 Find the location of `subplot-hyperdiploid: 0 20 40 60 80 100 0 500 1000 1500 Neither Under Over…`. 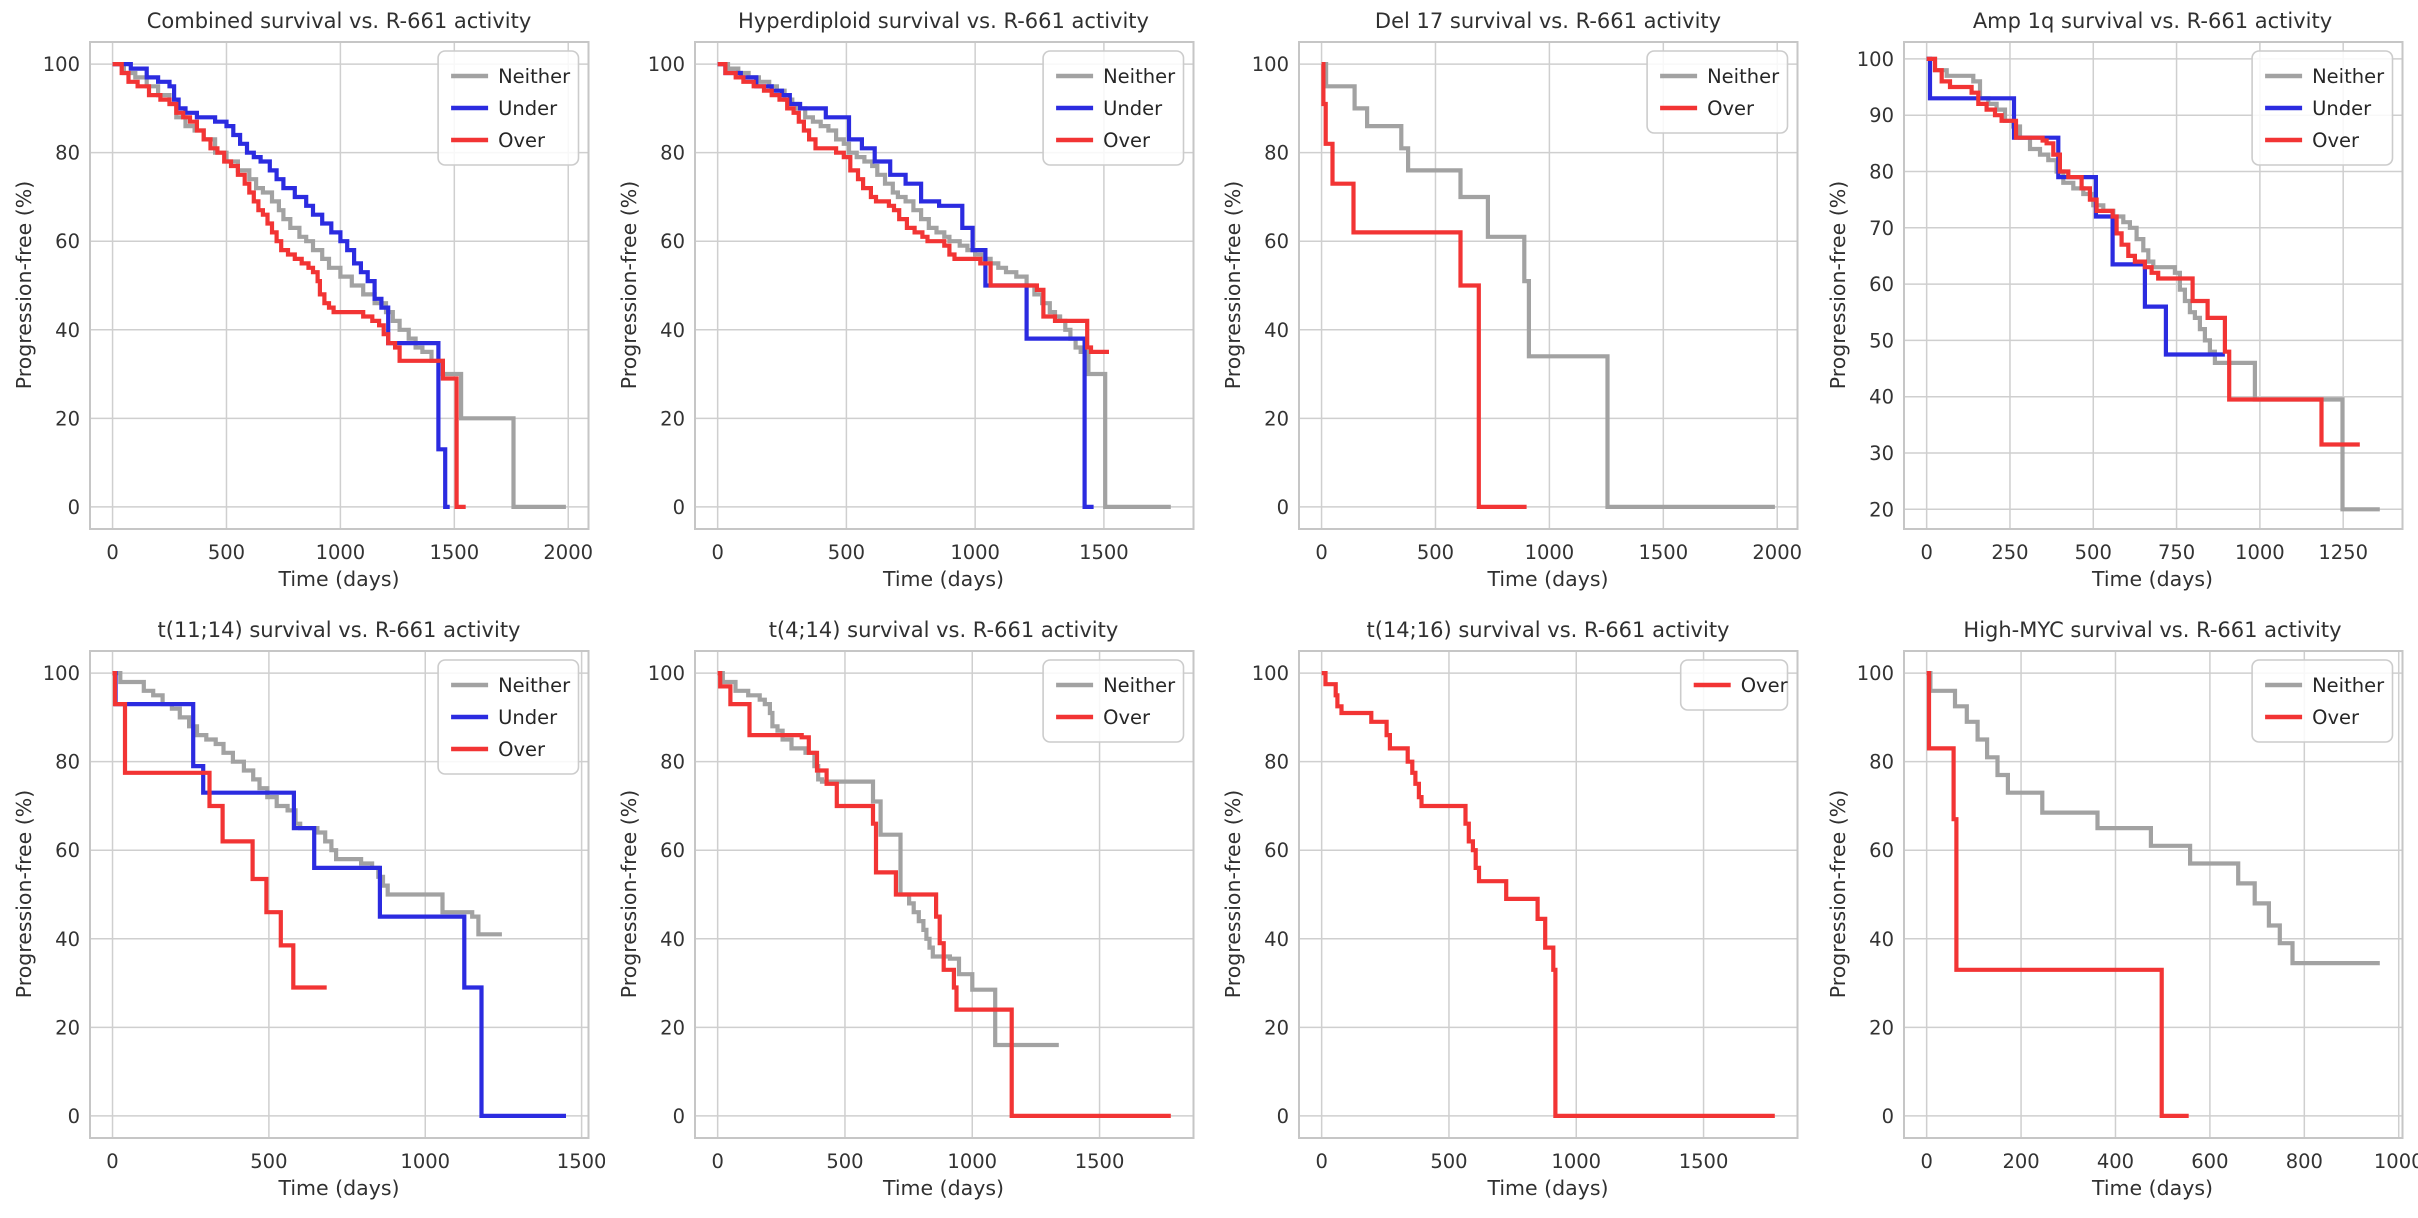

subplot-hyperdiploid: 0 20 40 60 80 100 0 500 1000 1500 Neither Under Over… is located at coordinates (907, 304).